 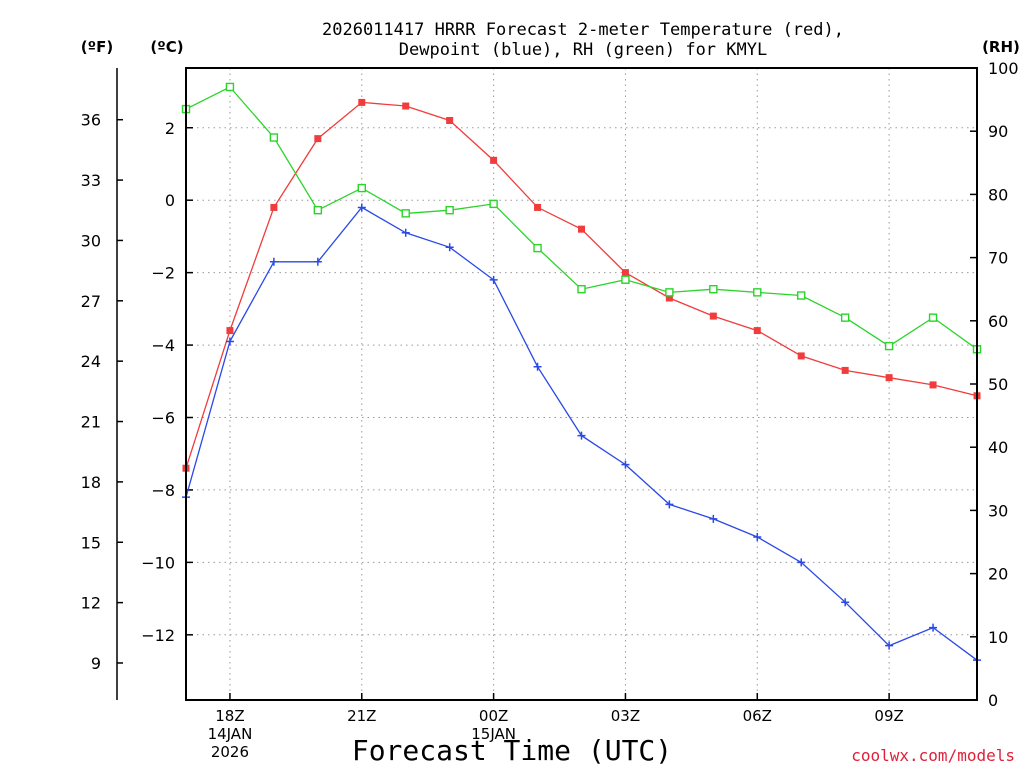 What do you see at coordinates (91, 301) in the screenshot?
I see `fahrenheit-tick-label: 27` at bounding box center [91, 301].